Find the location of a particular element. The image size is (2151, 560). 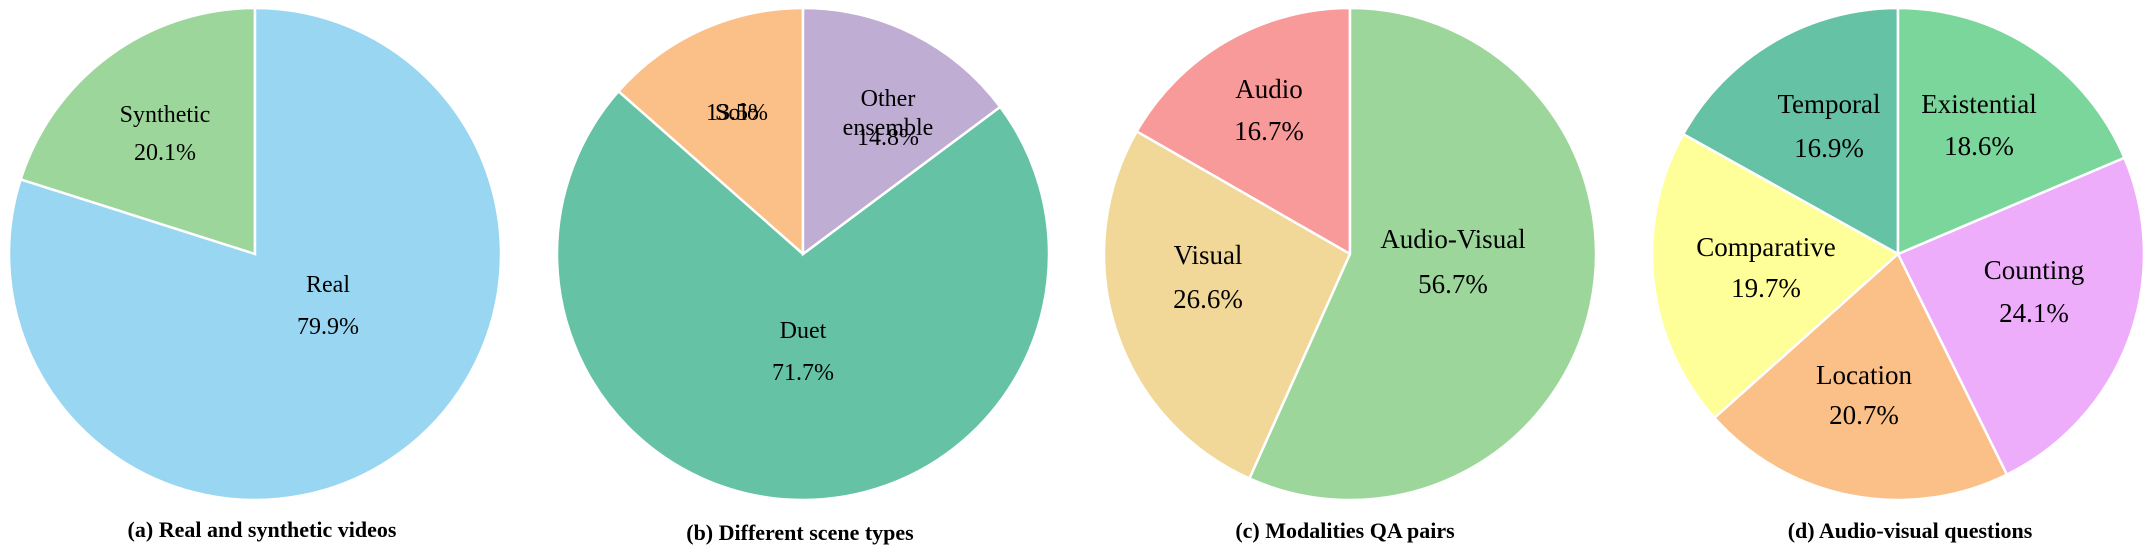

slice-percent-solo: 13.5% is located at coordinates (737, 113).